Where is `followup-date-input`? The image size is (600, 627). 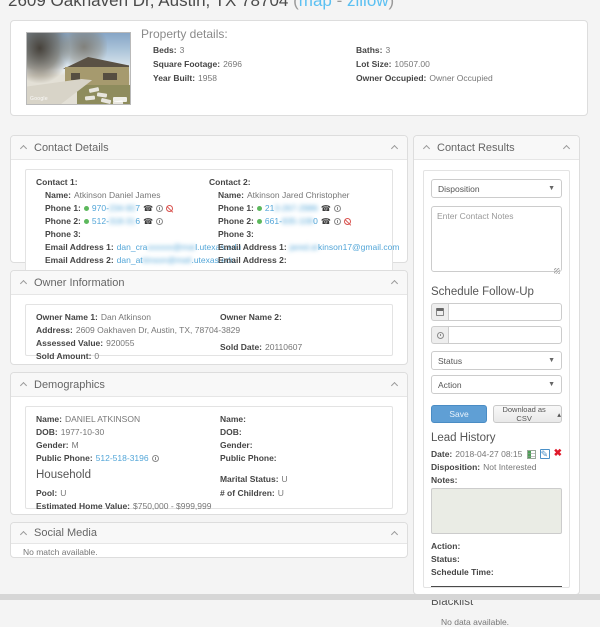 followup-date-input is located at coordinates (505, 312).